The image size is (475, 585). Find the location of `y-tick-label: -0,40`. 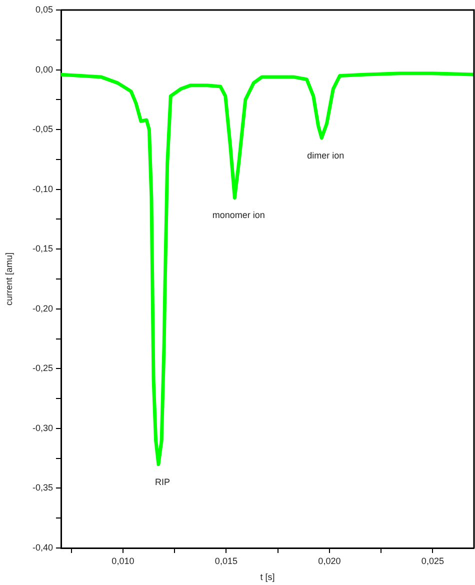

y-tick-label: -0,40 is located at coordinates (42, 547).